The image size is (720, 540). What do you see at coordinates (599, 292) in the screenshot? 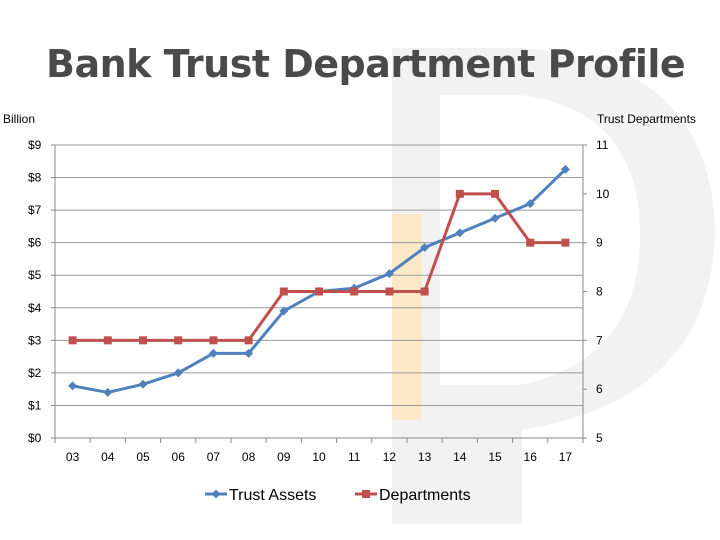
I see `y2-tick-label: 8` at bounding box center [599, 292].